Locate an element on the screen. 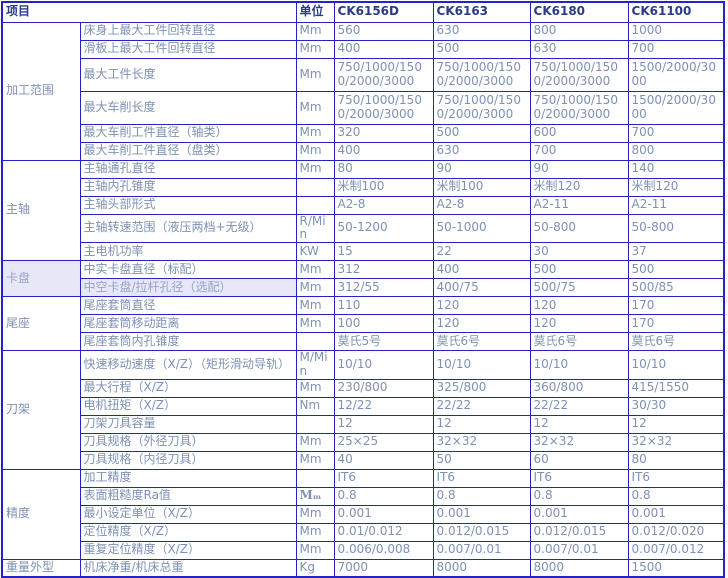 Image resolution: width=728 pixels, height=578 pixels. row-label-cell: 加工精度 is located at coordinates (188, 478).